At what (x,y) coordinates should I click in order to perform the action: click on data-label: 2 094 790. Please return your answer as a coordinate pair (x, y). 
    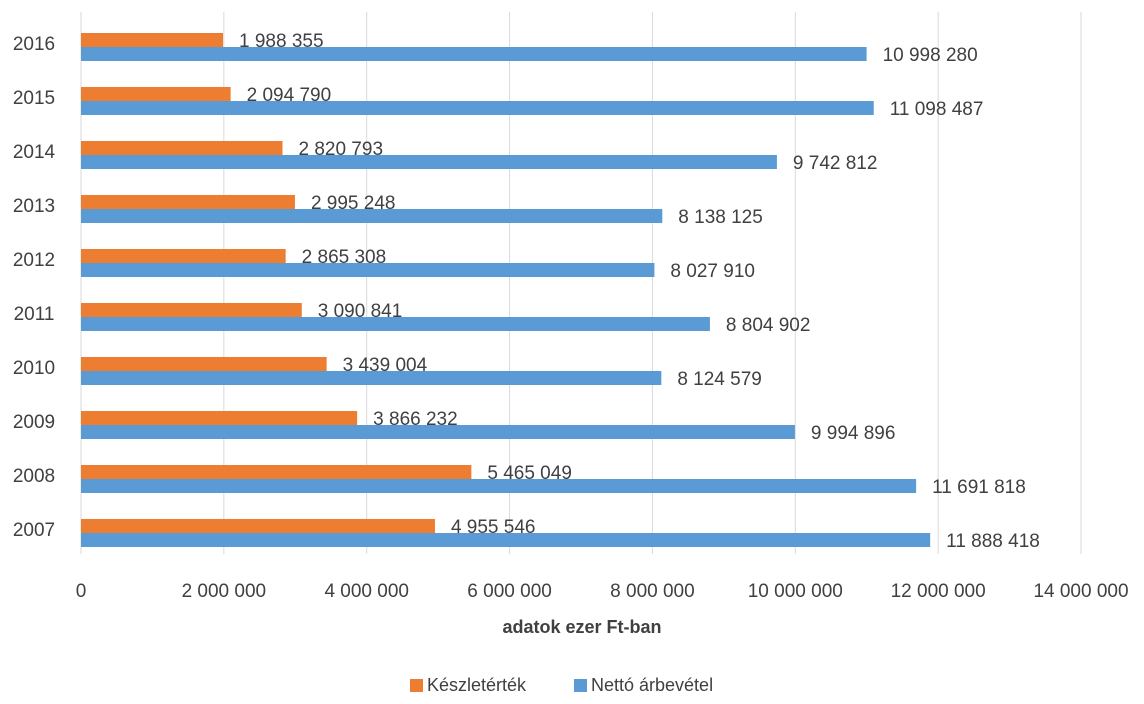
    Looking at the image, I should click on (289, 95).